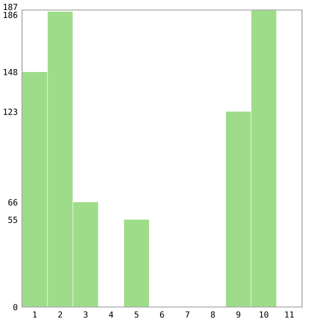 The image size is (333, 321). I want to click on x-tick-label: 9, so click(238, 314).